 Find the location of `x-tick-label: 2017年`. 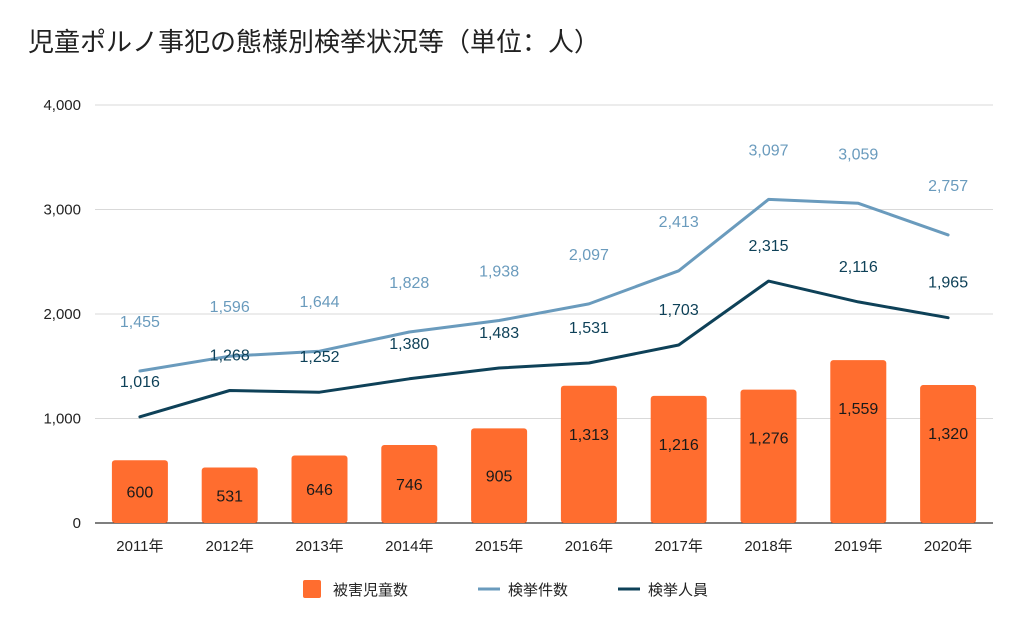

x-tick-label: 2017年 is located at coordinates (679, 546).